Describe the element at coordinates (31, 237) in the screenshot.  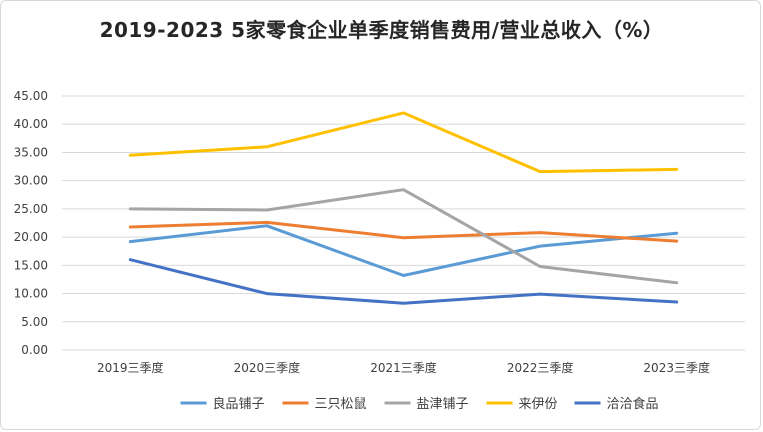
I see `y-tick-label: 20.00` at that location.